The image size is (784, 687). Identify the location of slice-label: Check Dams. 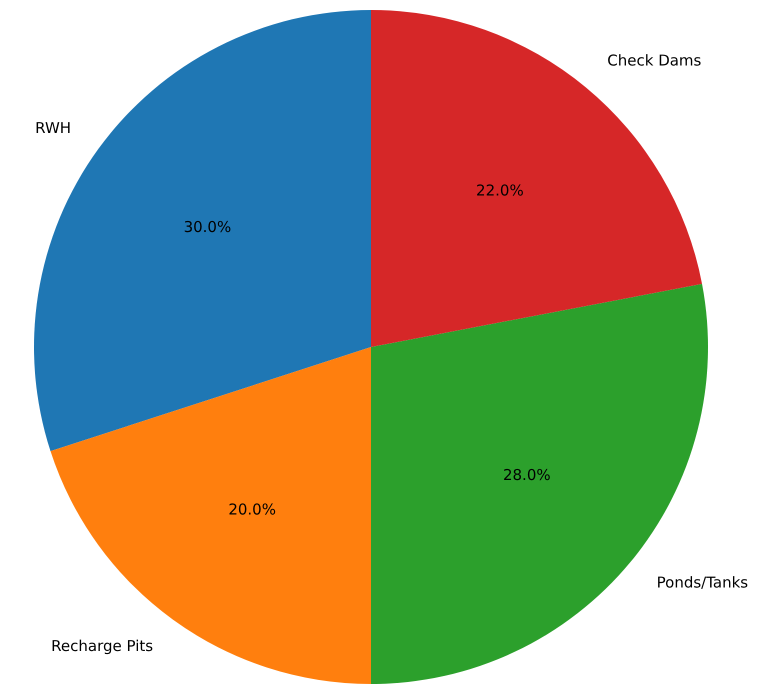
(654, 60).